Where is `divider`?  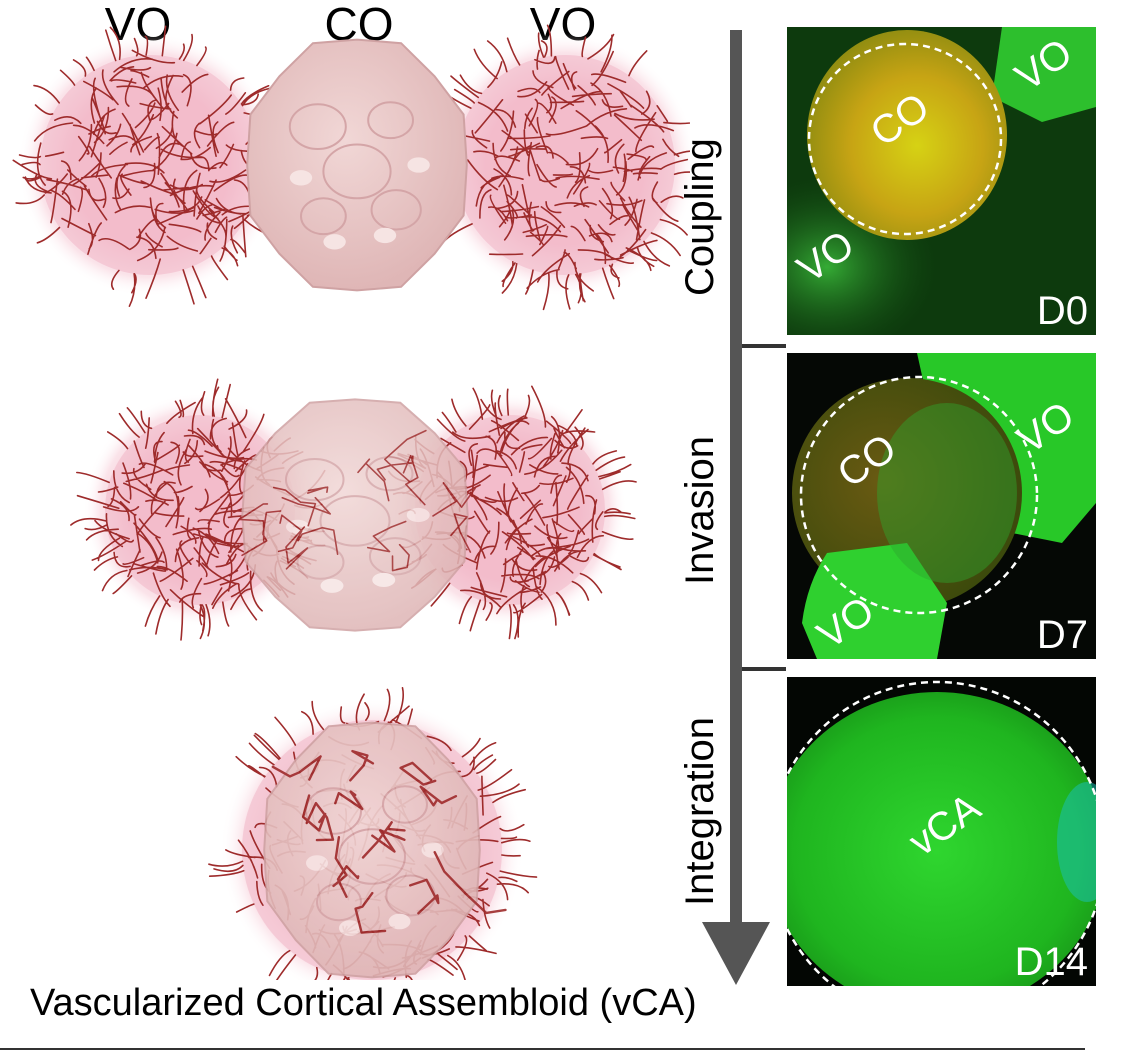
divider is located at coordinates (542, 1049).